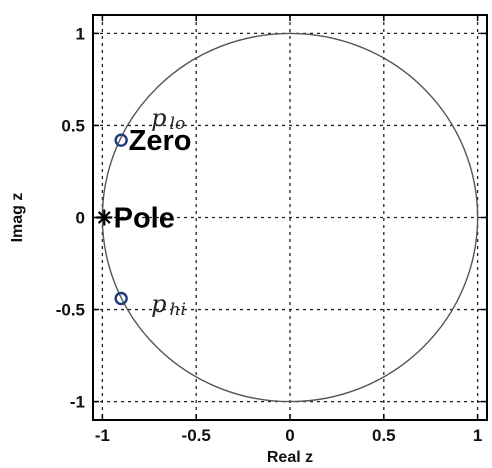 Image resolution: width=492 pixels, height=468 pixels. Describe the element at coordinates (73, 125) in the screenshot. I see `y-tick-label: 0.5` at that location.